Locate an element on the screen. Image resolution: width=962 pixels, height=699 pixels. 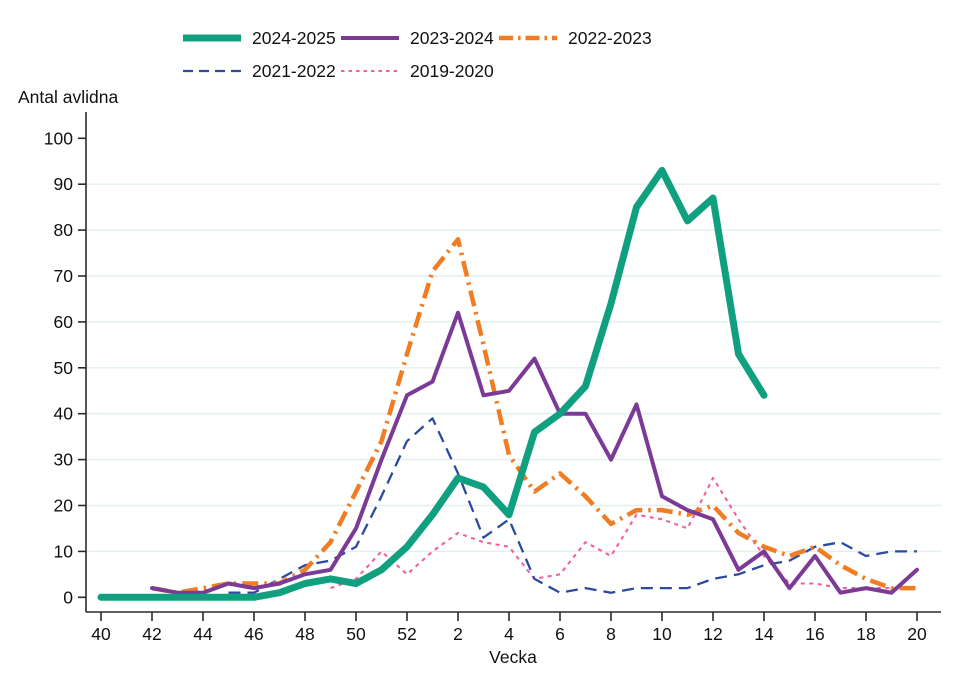
legend-label: 2022-2023 is located at coordinates (610, 37).